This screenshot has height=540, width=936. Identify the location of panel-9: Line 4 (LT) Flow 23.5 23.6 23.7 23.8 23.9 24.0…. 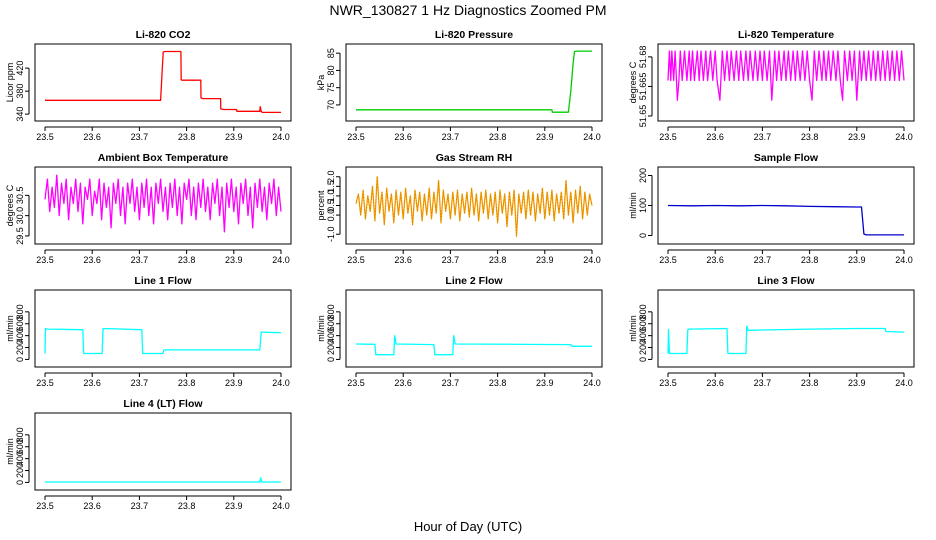
(148, 454).